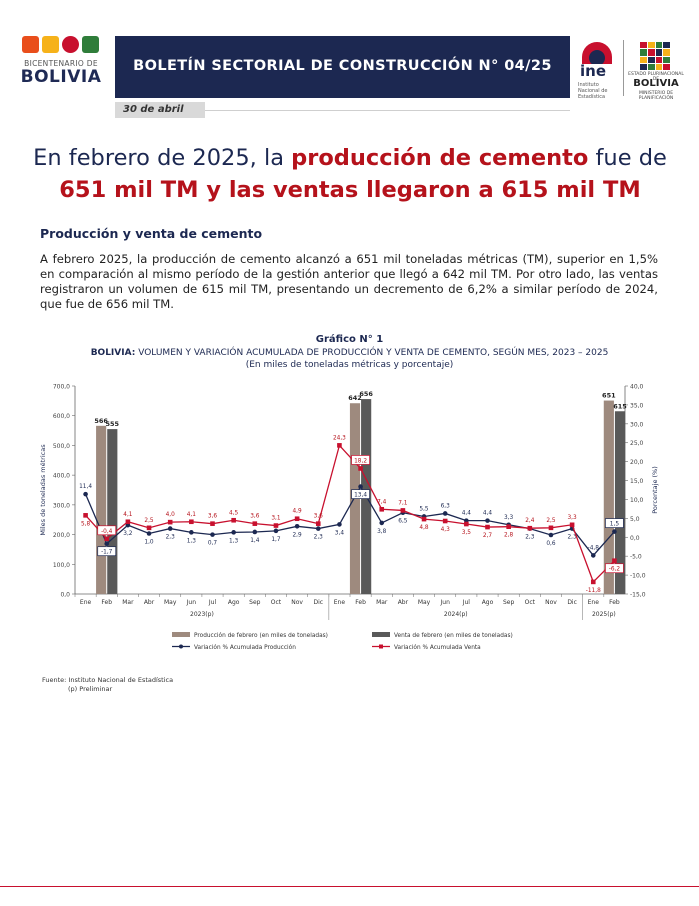  What do you see at coordinates (381, 646) in the screenshot?
I see `legend-sales-line-marker` at bounding box center [381, 646].